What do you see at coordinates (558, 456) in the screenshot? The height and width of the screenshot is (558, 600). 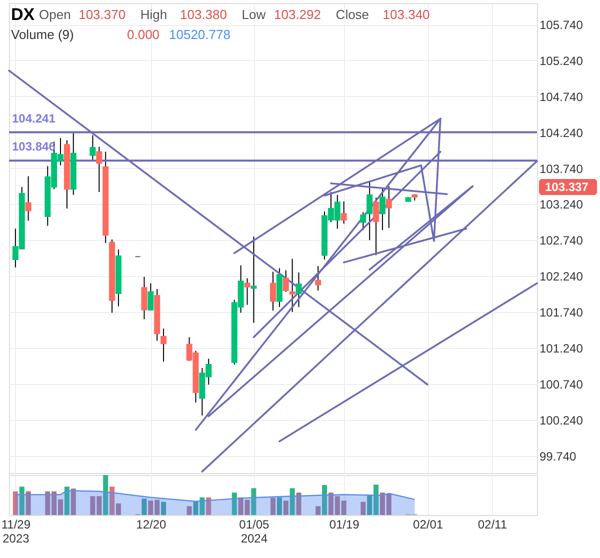 I see `y-tick-label: 99.740` at bounding box center [558, 456].